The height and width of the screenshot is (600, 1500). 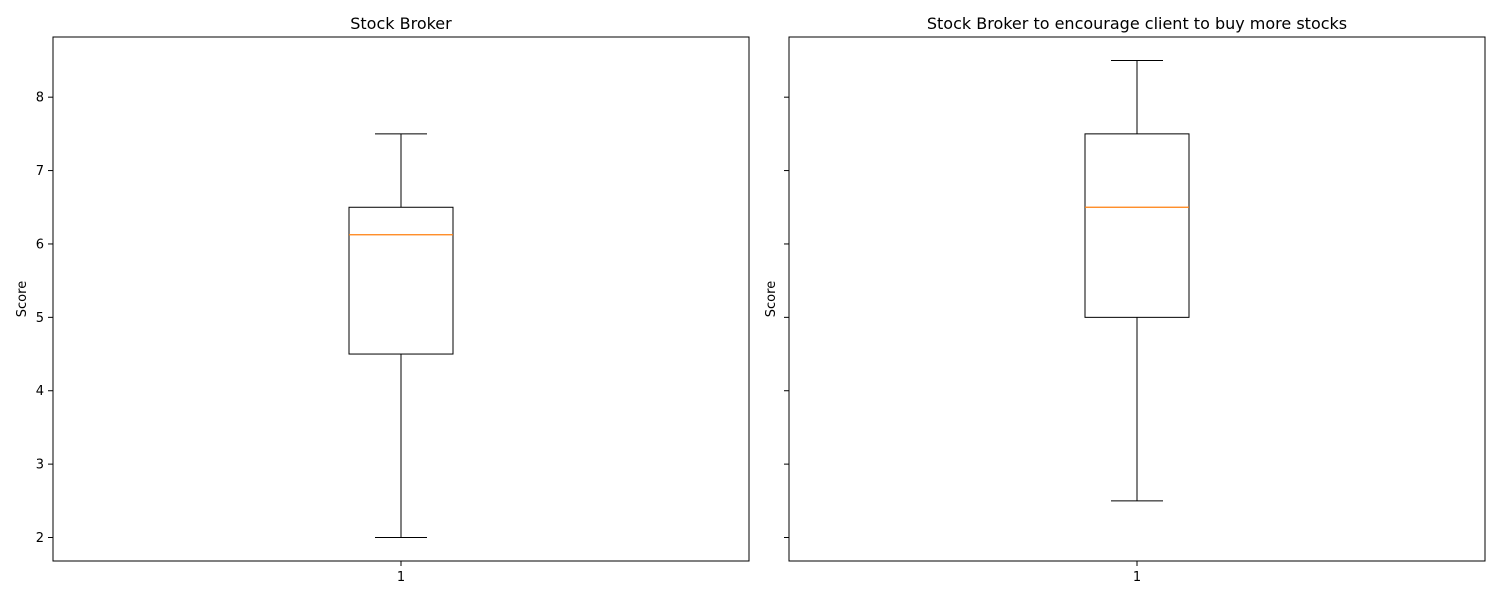 What do you see at coordinates (40, 318) in the screenshot?
I see `y-tick-label: 5` at bounding box center [40, 318].